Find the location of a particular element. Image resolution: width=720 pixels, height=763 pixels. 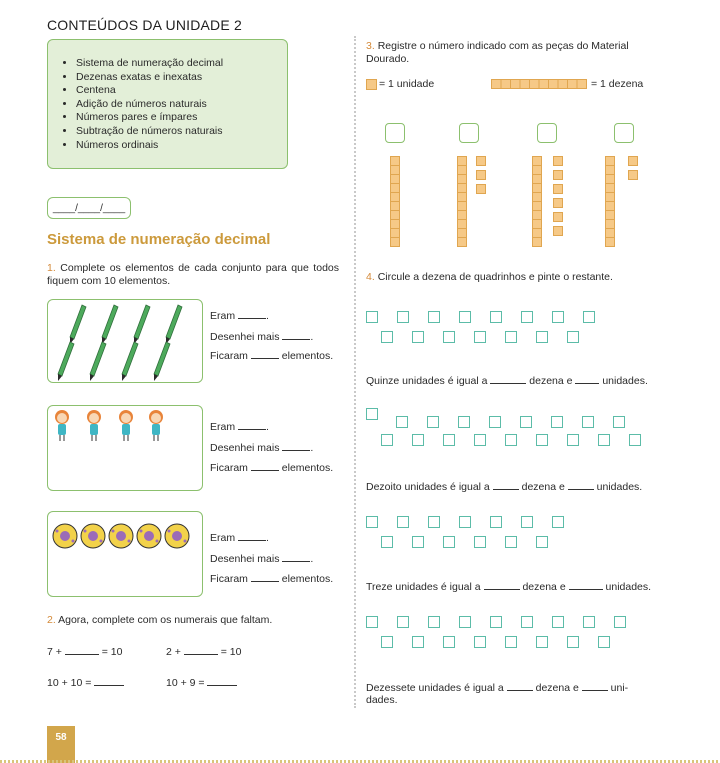

set-card-balls is located at coordinates (125, 554).